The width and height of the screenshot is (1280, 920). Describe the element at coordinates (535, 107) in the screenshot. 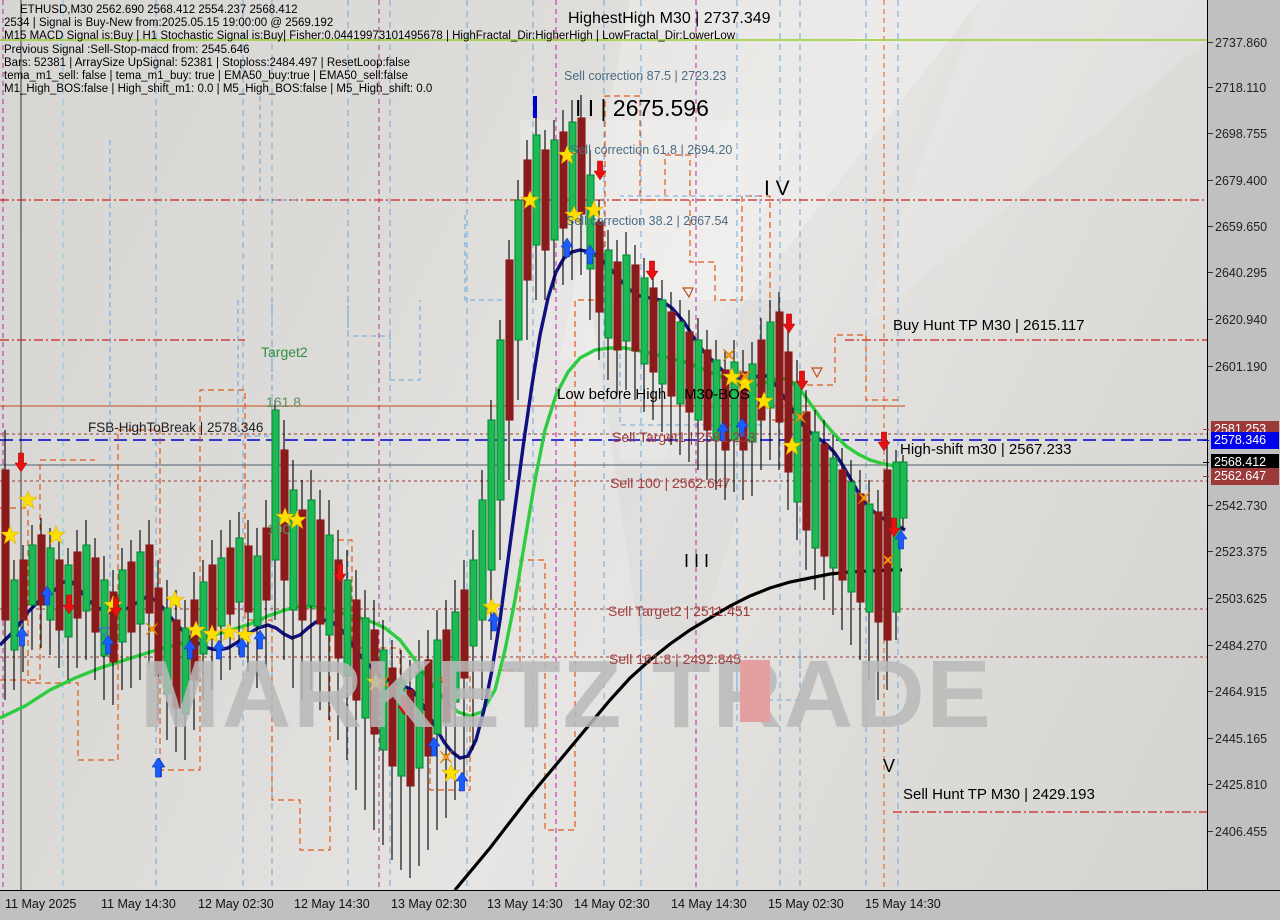

I see `blue-tick-marker` at that location.